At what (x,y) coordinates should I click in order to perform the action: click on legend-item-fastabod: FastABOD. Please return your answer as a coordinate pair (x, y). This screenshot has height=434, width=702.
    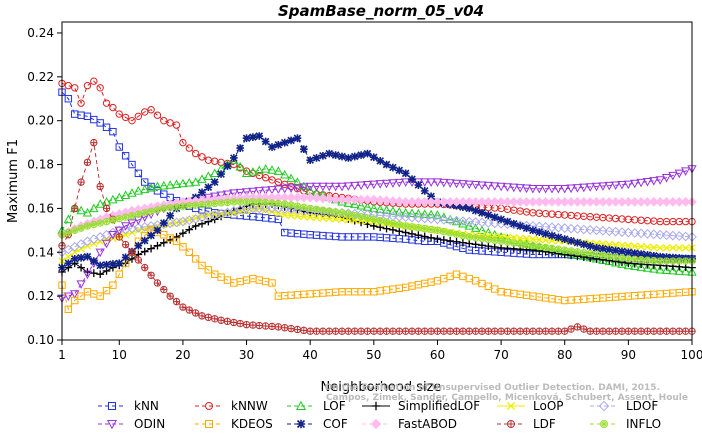
    Looking at the image, I should click on (409, 424).